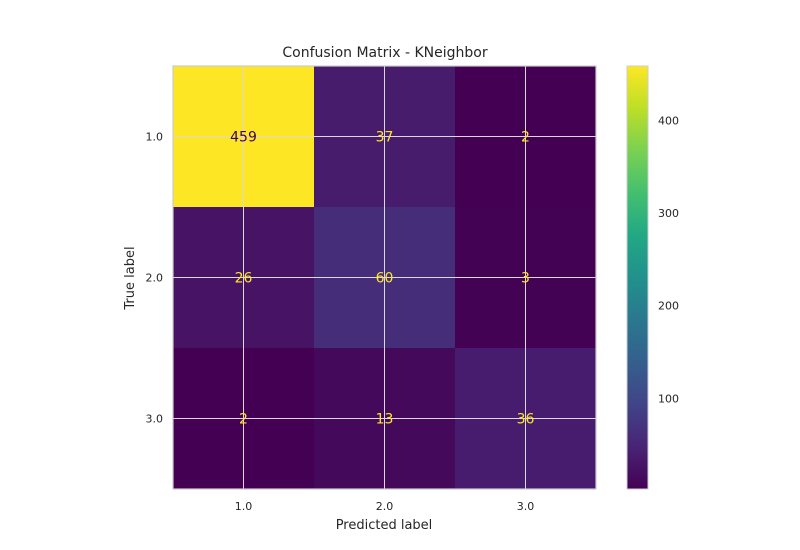 The width and height of the screenshot is (800, 550). I want to click on x-tick-label-1: 1.0, so click(244, 506).